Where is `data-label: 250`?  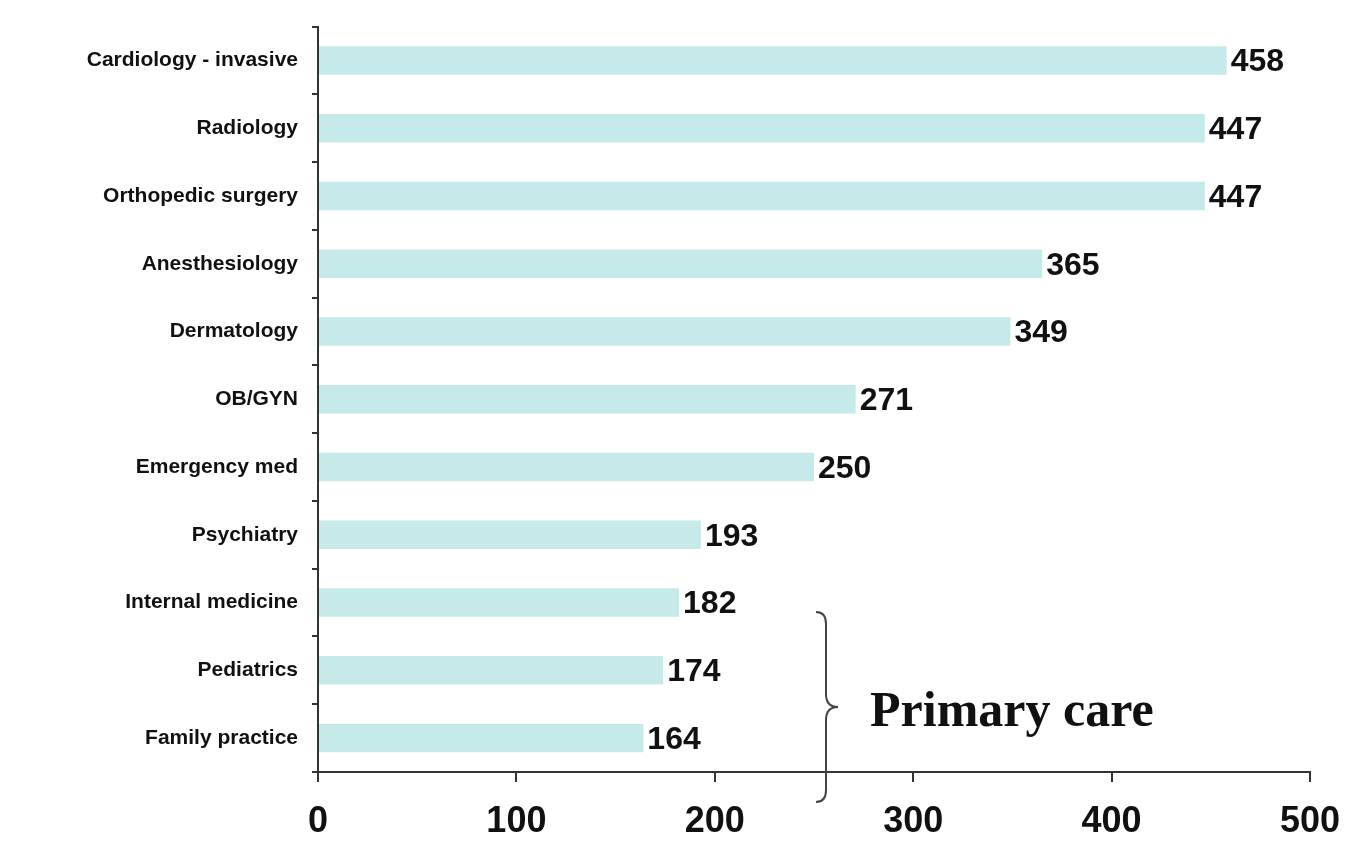
data-label: 250 is located at coordinates (844, 466).